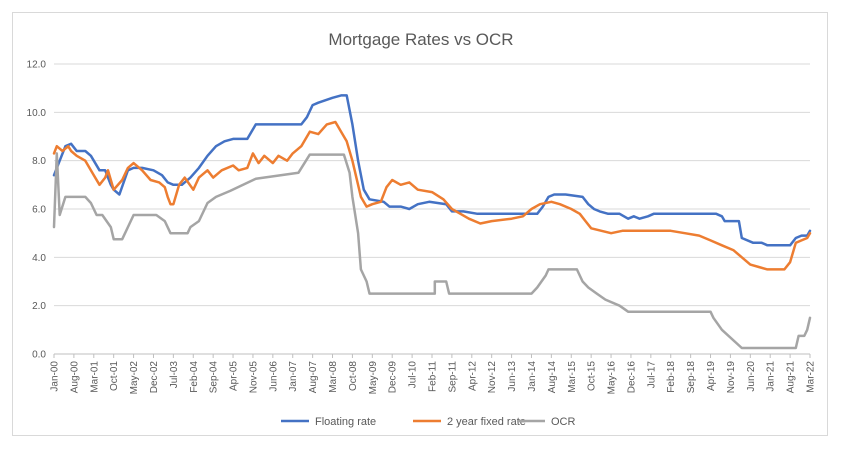  Describe the element at coordinates (353, 376) in the screenshot. I see `x-tick-label: Oct-08` at that location.